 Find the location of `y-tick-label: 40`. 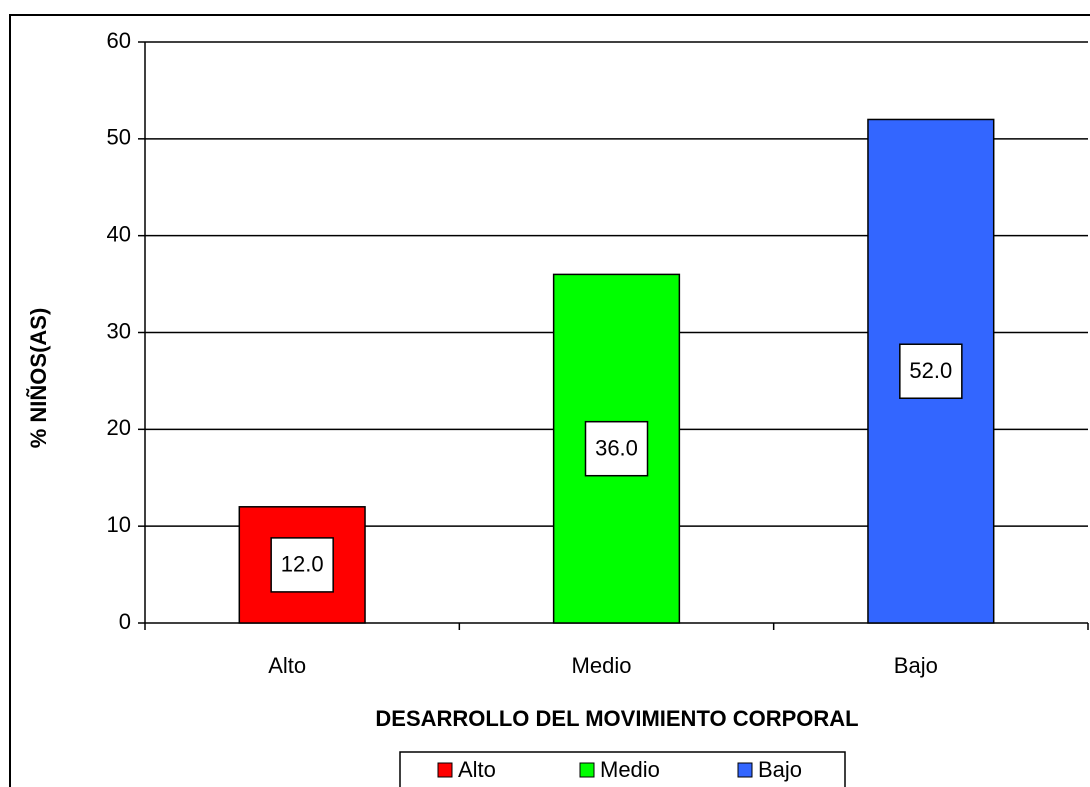

y-tick-label: 40 is located at coordinates (119, 233).